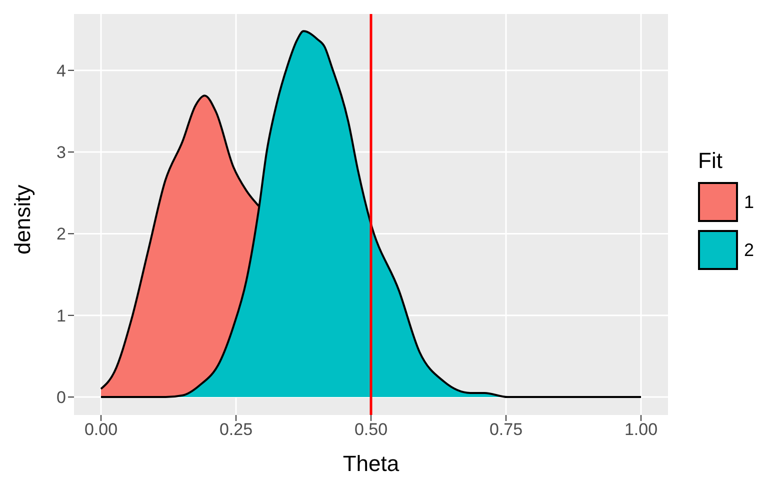 The width and height of the screenshot is (767, 493). I want to click on x-tick-label: 0.00, so click(101, 430).